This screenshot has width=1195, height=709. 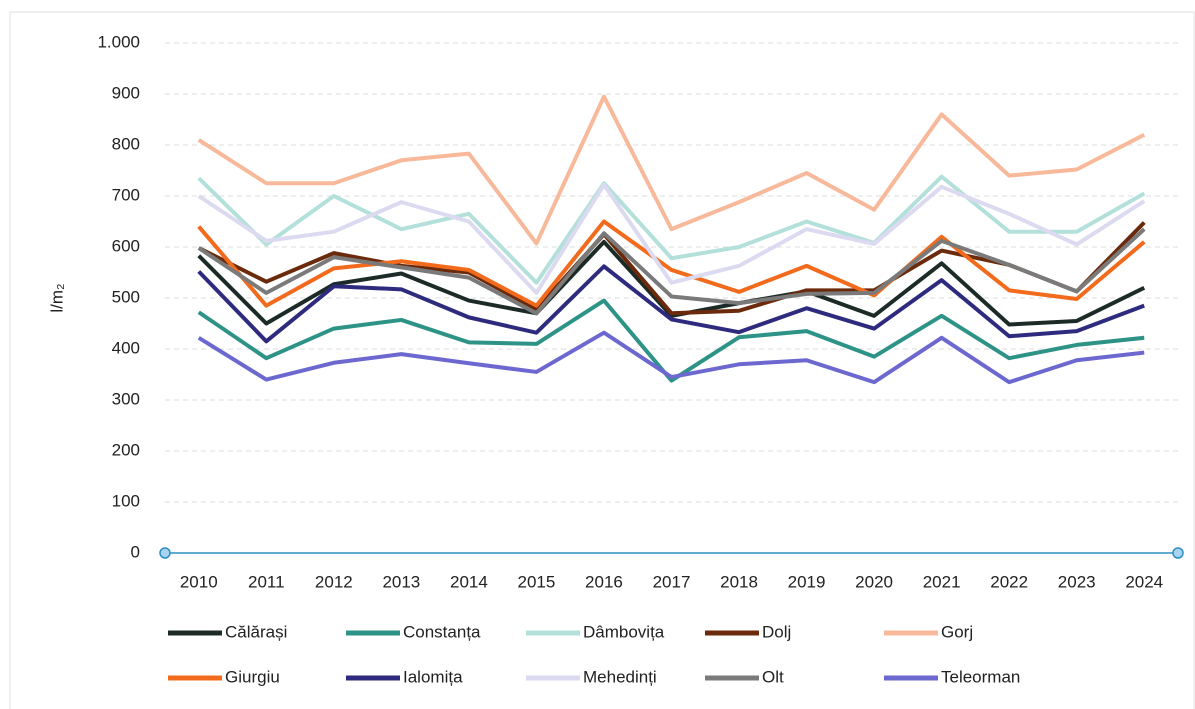 I want to click on legend-label: Mehedinți, so click(x=620, y=676).